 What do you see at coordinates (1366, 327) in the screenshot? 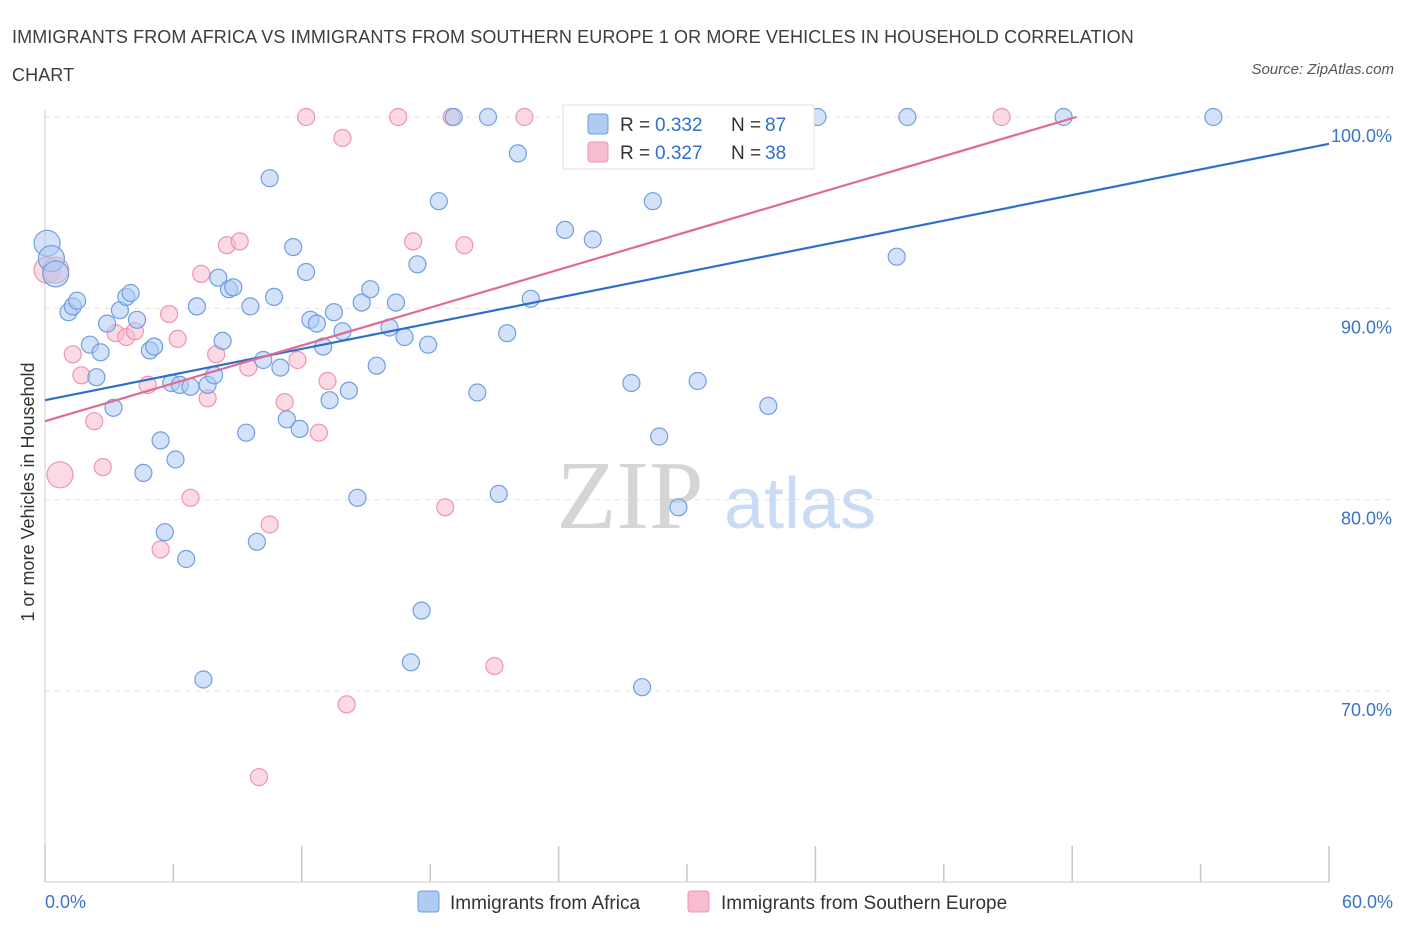
I see `y-tick-label: 90.0%` at bounding box center [1366, 327].